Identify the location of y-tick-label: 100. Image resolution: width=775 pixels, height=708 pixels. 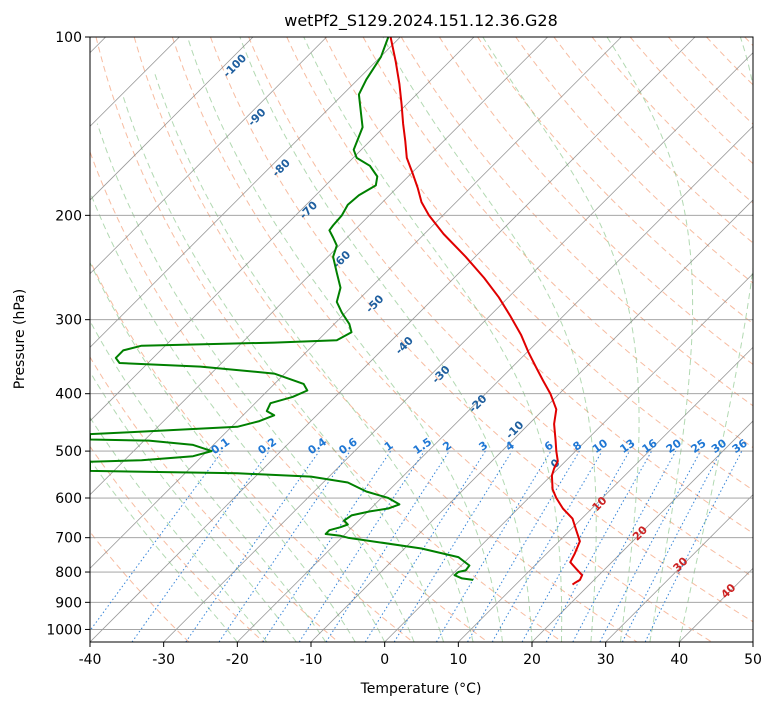
(68, 38).